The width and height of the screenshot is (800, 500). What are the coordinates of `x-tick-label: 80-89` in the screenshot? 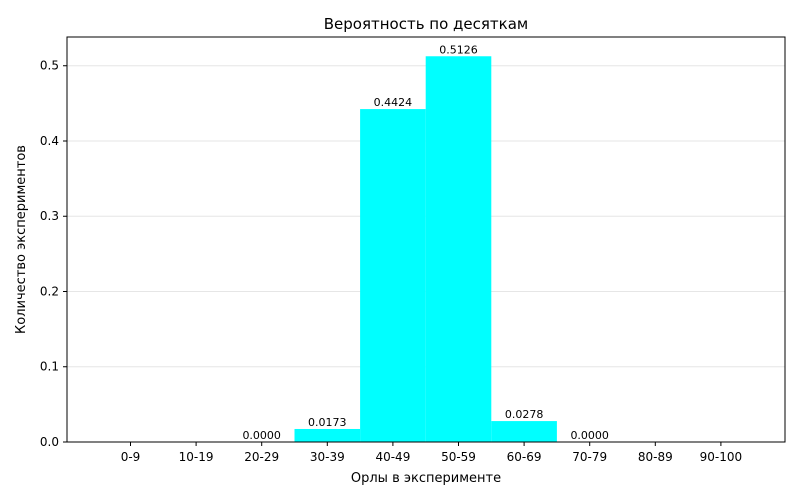 It's located at (655, 457).